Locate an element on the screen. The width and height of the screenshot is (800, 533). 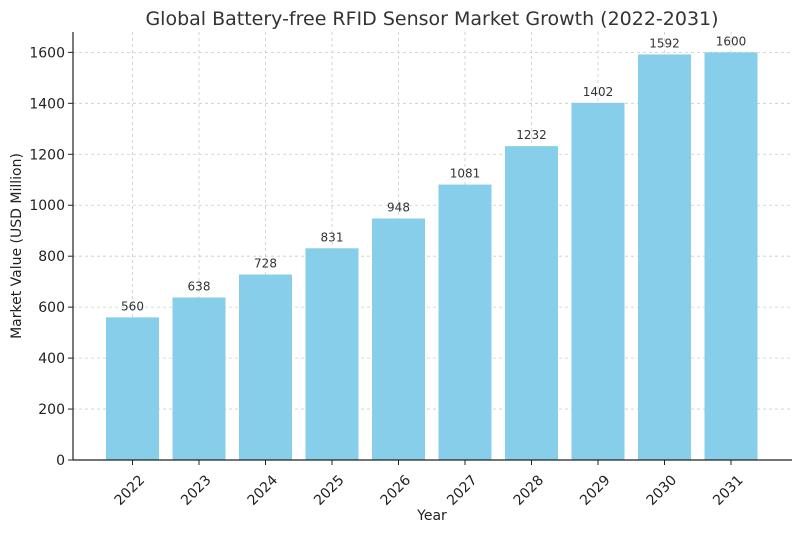
data-label-2022: 560 is located at coordinates (132, 306).